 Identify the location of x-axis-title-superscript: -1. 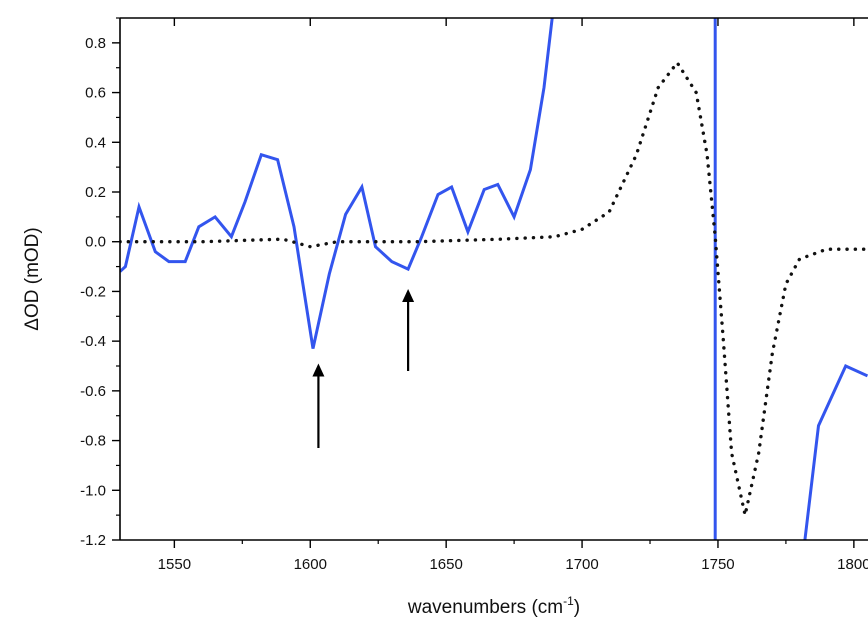
(568, 601).